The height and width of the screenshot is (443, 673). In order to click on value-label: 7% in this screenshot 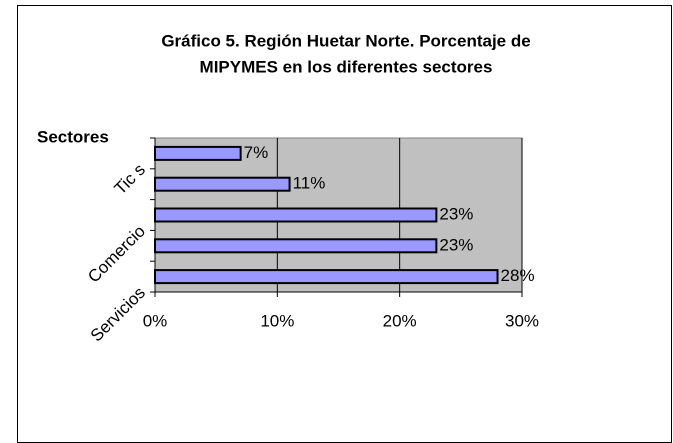, I will do `click(256, 152)`.